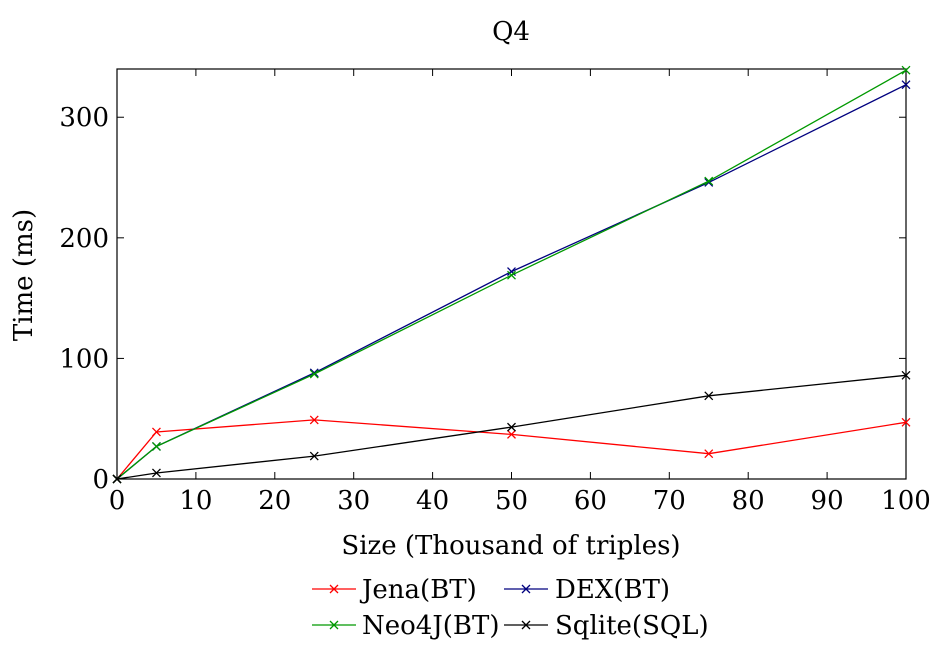 The height and width of the screenshot is (646, 931). What do you see at coordinates (84, 239) in the screenshot?
I see `y-tick-label: 200` at bounding box center [84, 239].